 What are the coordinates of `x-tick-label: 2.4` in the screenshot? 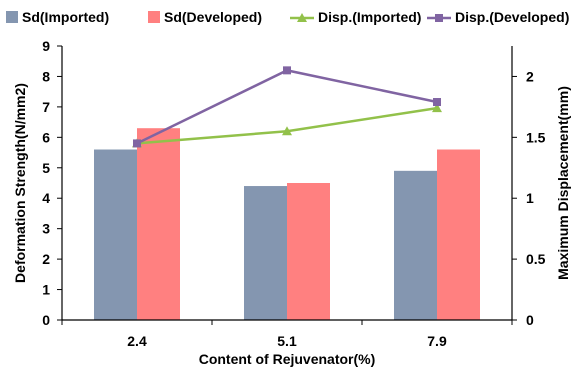 It's located at (137, 341).